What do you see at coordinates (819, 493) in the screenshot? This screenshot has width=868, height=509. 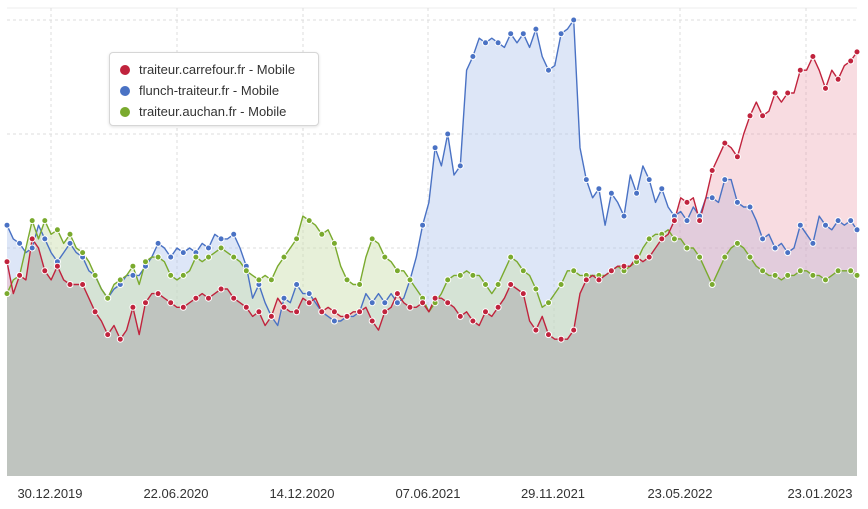 I see `x-tick-label-6: 23.01.2023` at bounding box center [819, 493].